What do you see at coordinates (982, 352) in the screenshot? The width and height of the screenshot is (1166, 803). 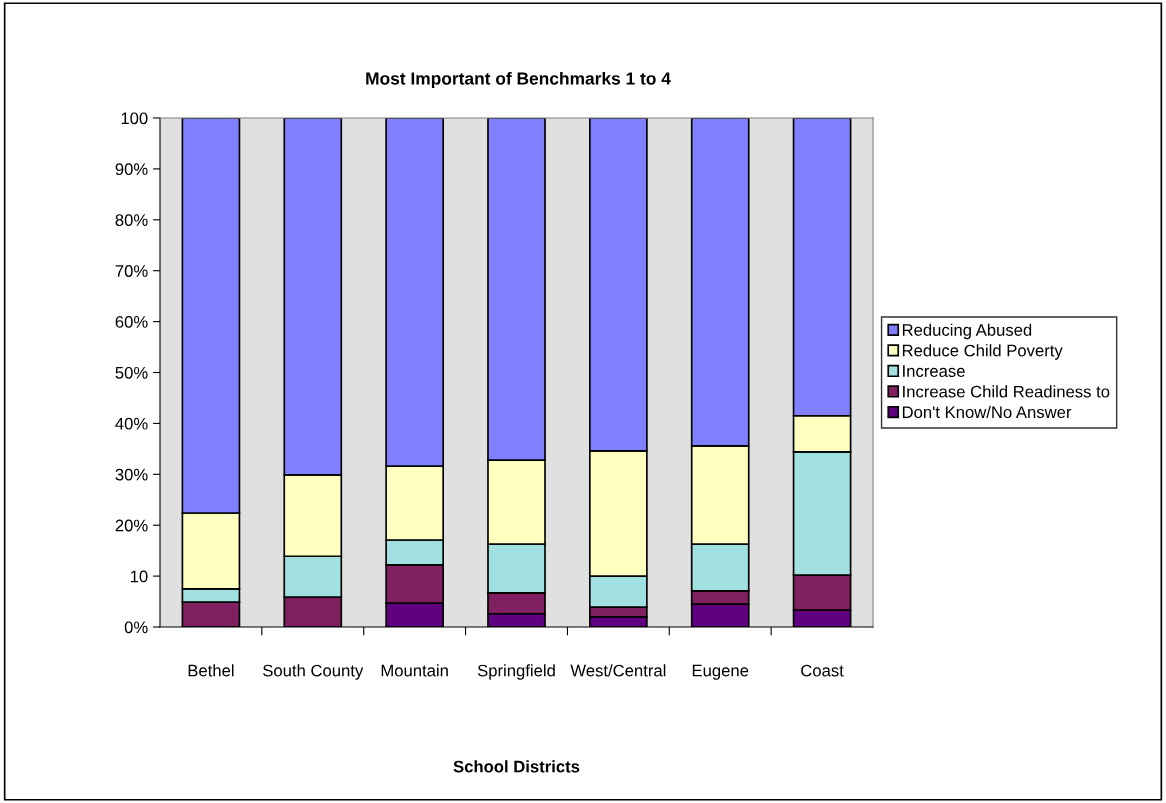 I see `legend-label: Reduce Child Poverty` at bounding box center [982, 352].